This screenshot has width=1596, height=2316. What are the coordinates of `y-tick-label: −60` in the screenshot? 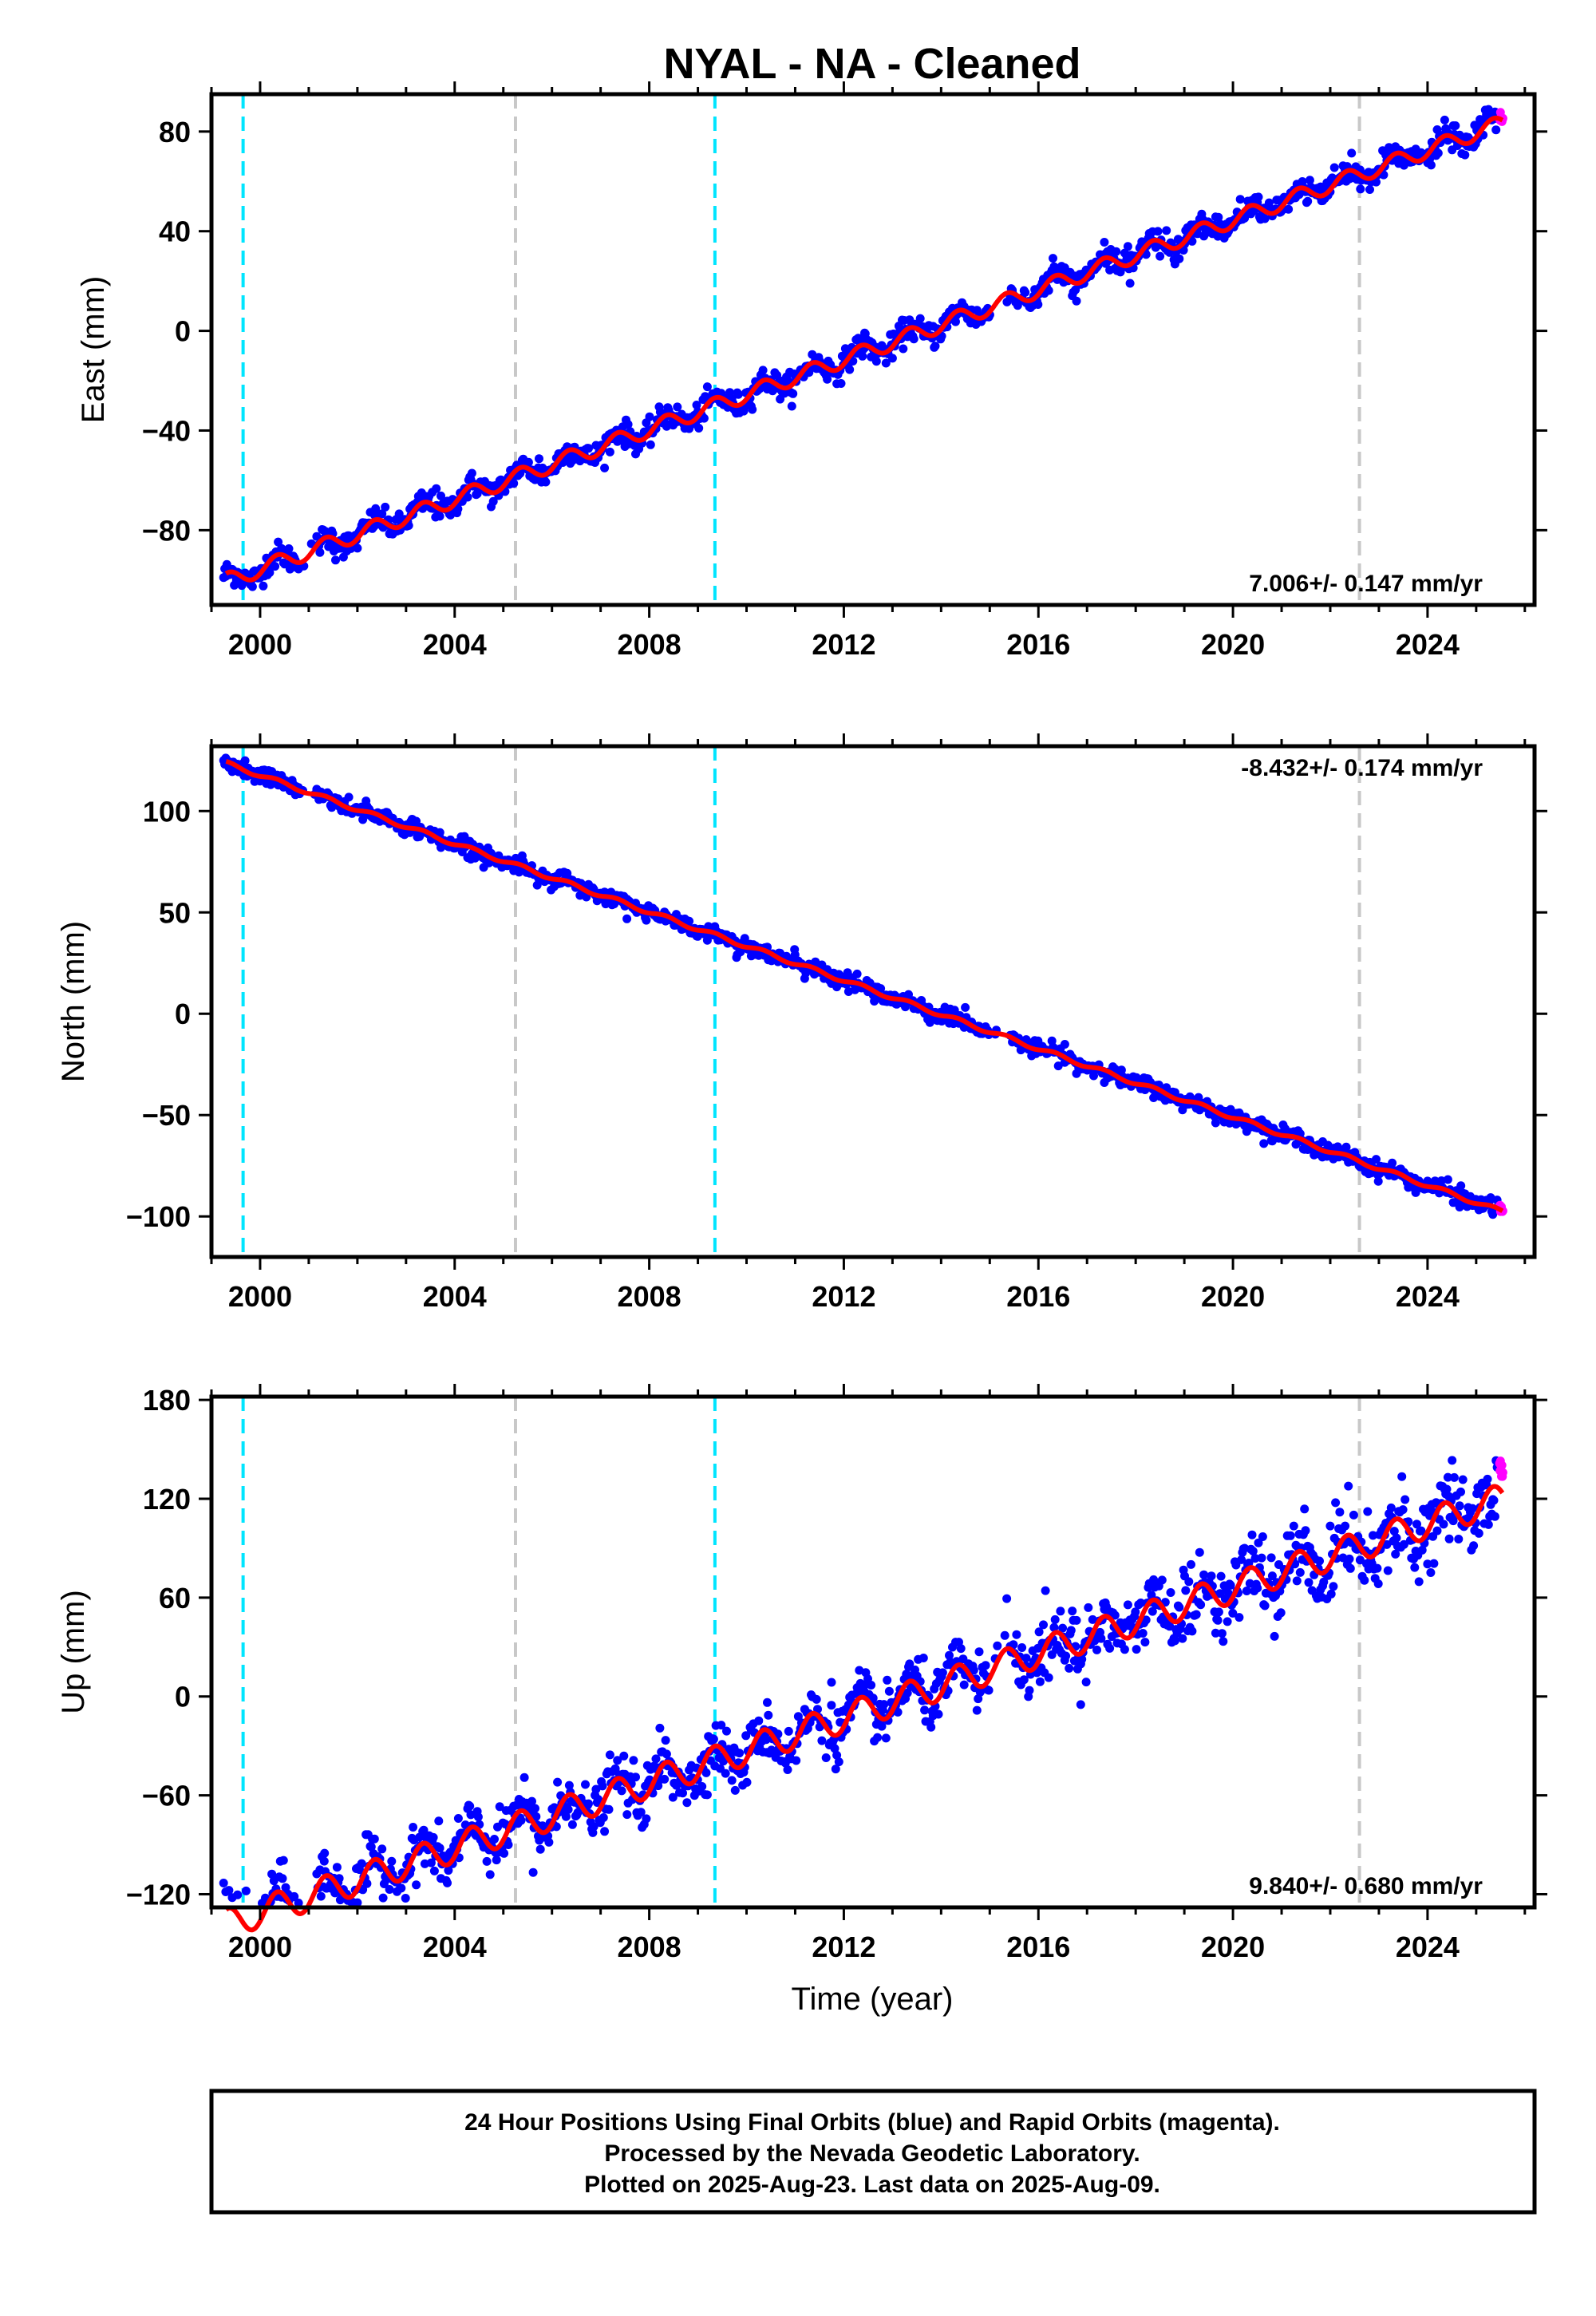 It's located at (166, 1796).